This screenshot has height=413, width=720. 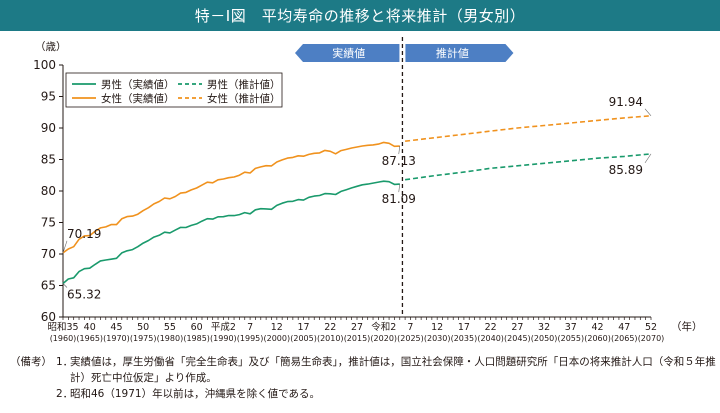 I want to click on x-tick-label-year: (2015), so click(x=357, y=338).